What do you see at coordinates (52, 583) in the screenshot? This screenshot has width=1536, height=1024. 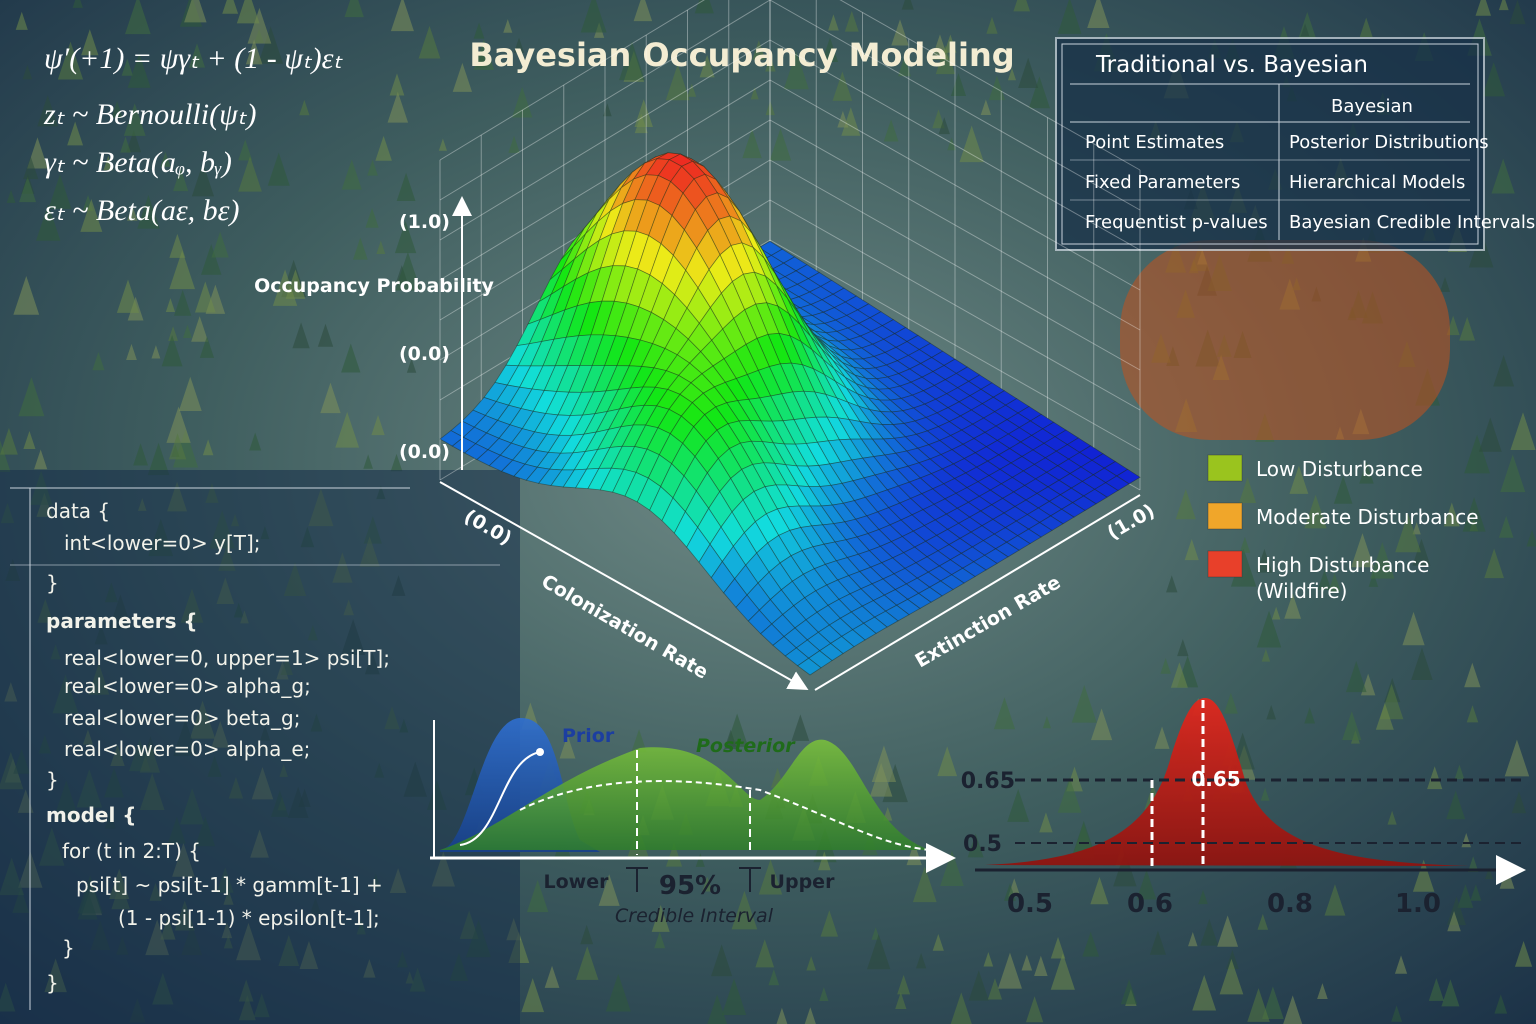 I see `code-line: }` at bounding box center [52, 583].